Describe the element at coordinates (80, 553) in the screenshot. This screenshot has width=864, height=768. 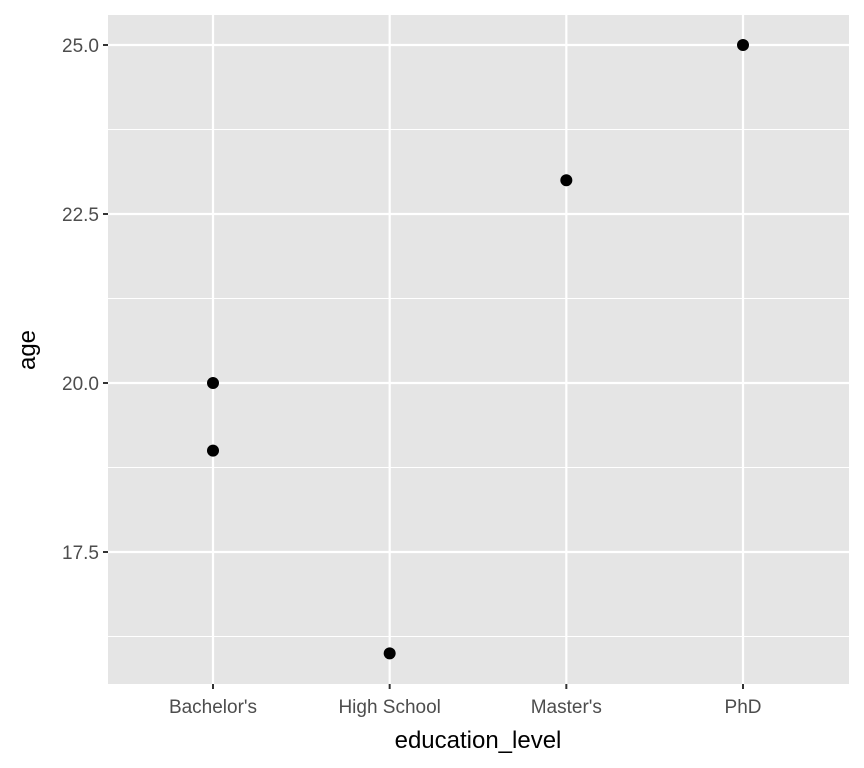
I see `y-tick-label: 17.5` at that location.